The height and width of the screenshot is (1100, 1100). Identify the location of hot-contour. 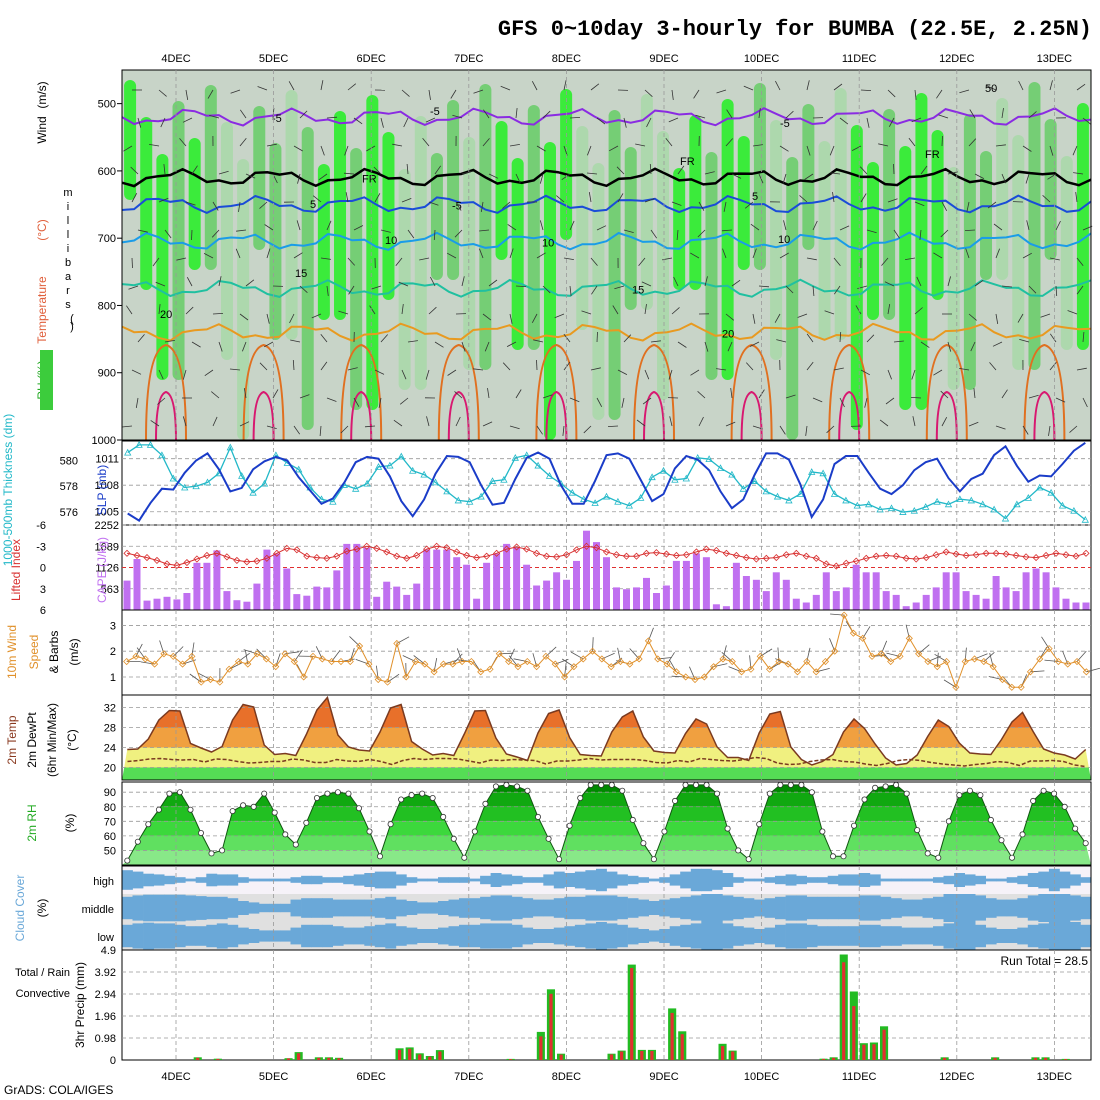
(946, 415).